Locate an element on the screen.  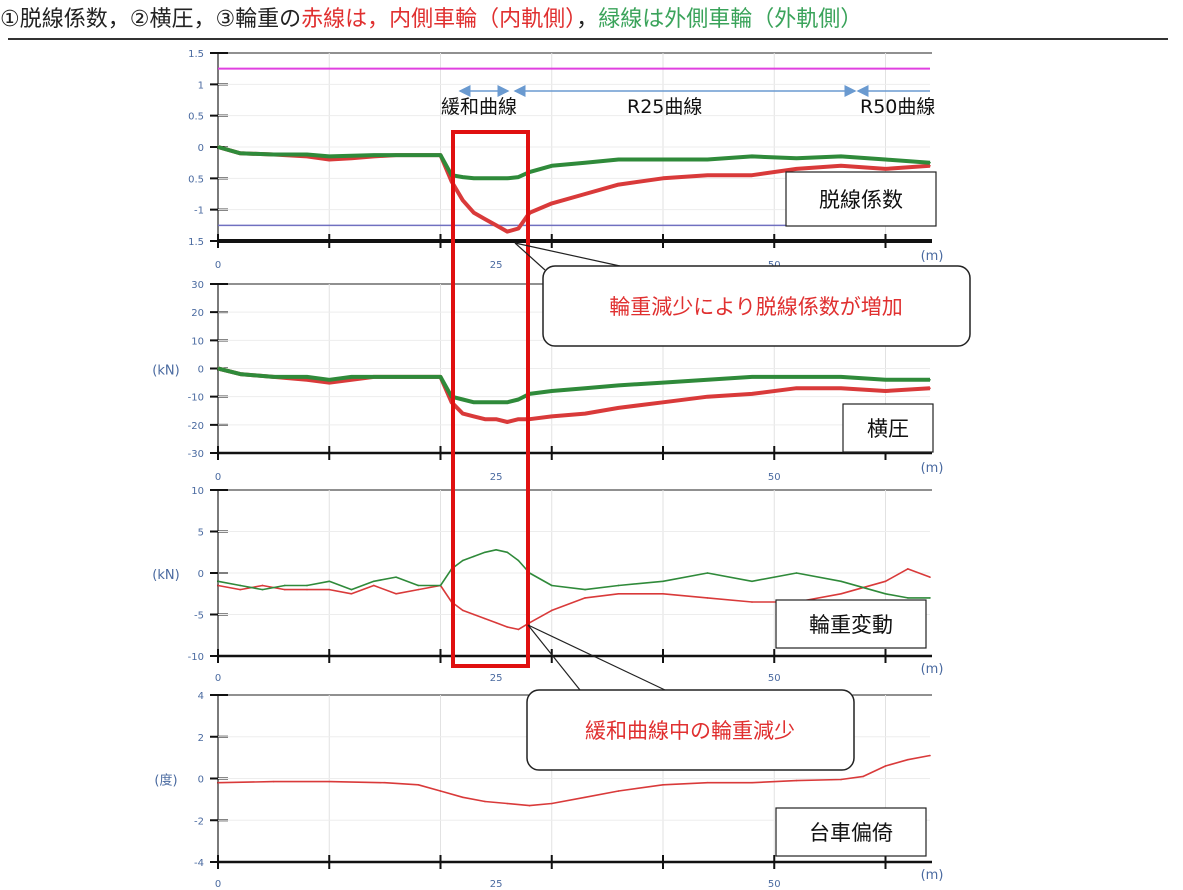
chart-header: ①脱線係数，②横圧，③輪重の赤線は，内側車輪（内軌側），緑線は外側車輪（外軌側） is located at coordinates (591, 20).